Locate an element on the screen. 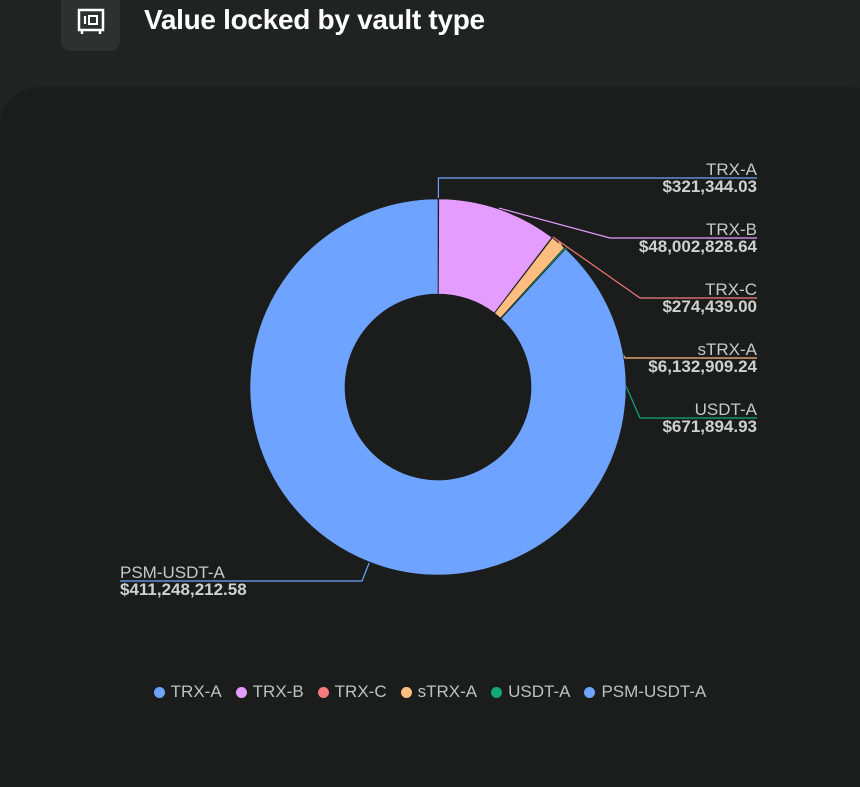 The image size is (860, 787). leader-line-trx-a is located at coordinates (597, 188).